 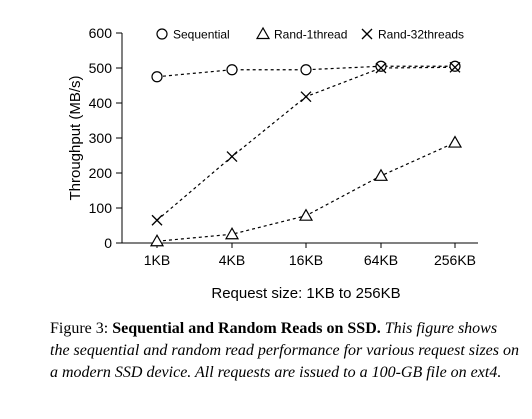 What do you see at coordinates (306, 260) in the screenshot?
I see `x-tick-label: 16KB` at bounding box center [306, 260].